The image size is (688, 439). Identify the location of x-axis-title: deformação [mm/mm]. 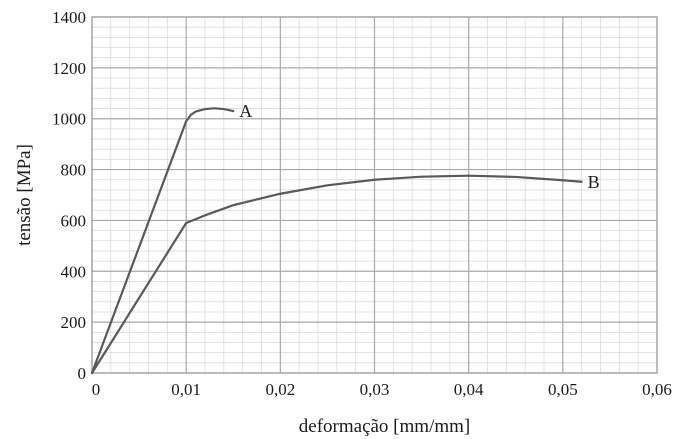
(384, 426).